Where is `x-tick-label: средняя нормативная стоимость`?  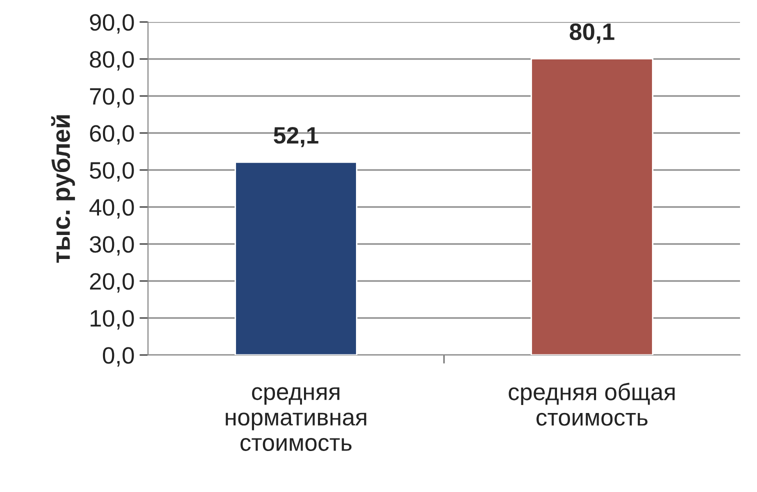
x-tick-label: средняя нормативная стоимость is located at coordinates (296, 419).